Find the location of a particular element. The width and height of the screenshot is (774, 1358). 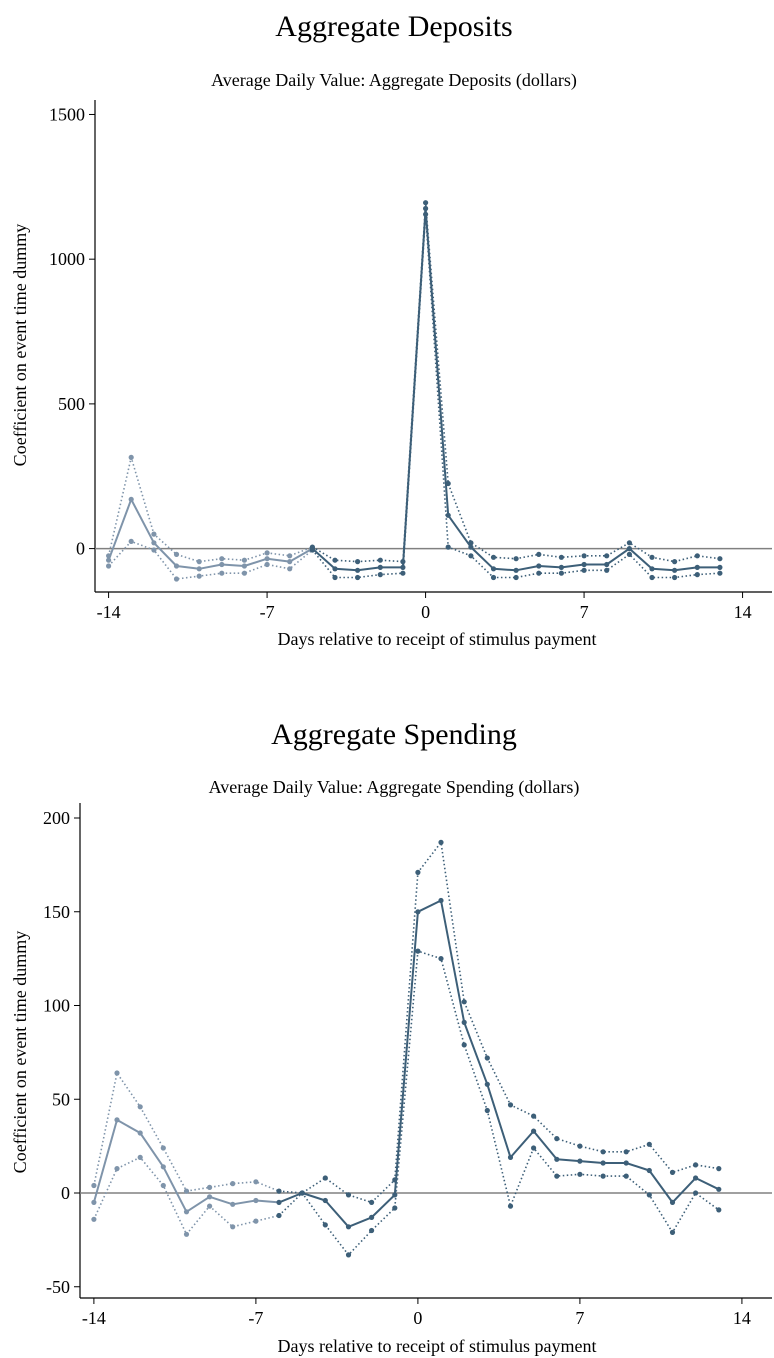

deposits-y-tick-label: 0 is located at coordinates (80, 549).